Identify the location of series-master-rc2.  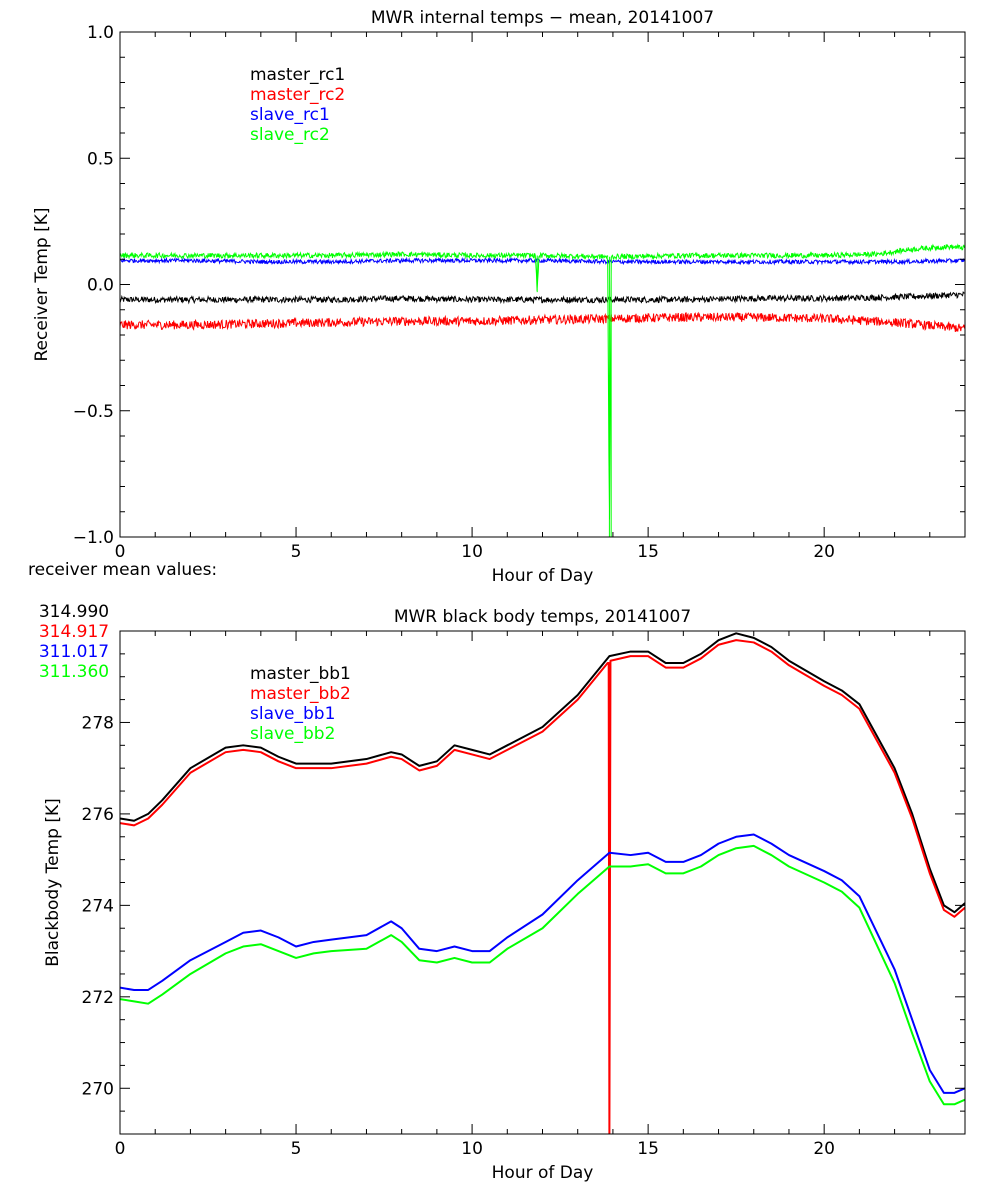
(542, 322).